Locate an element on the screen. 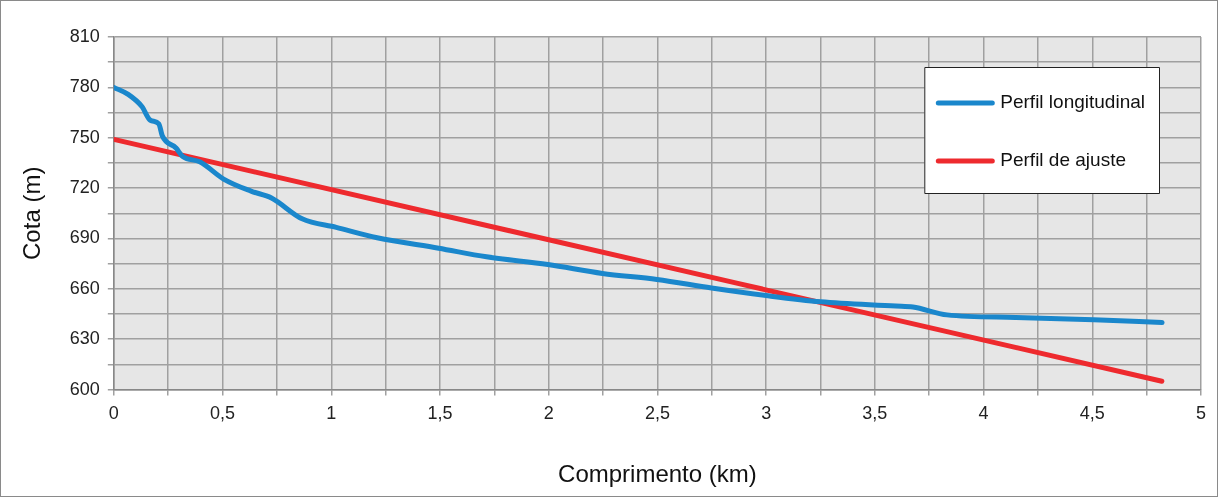  y-tick-label: 750 is located at coordinates (84, 136).